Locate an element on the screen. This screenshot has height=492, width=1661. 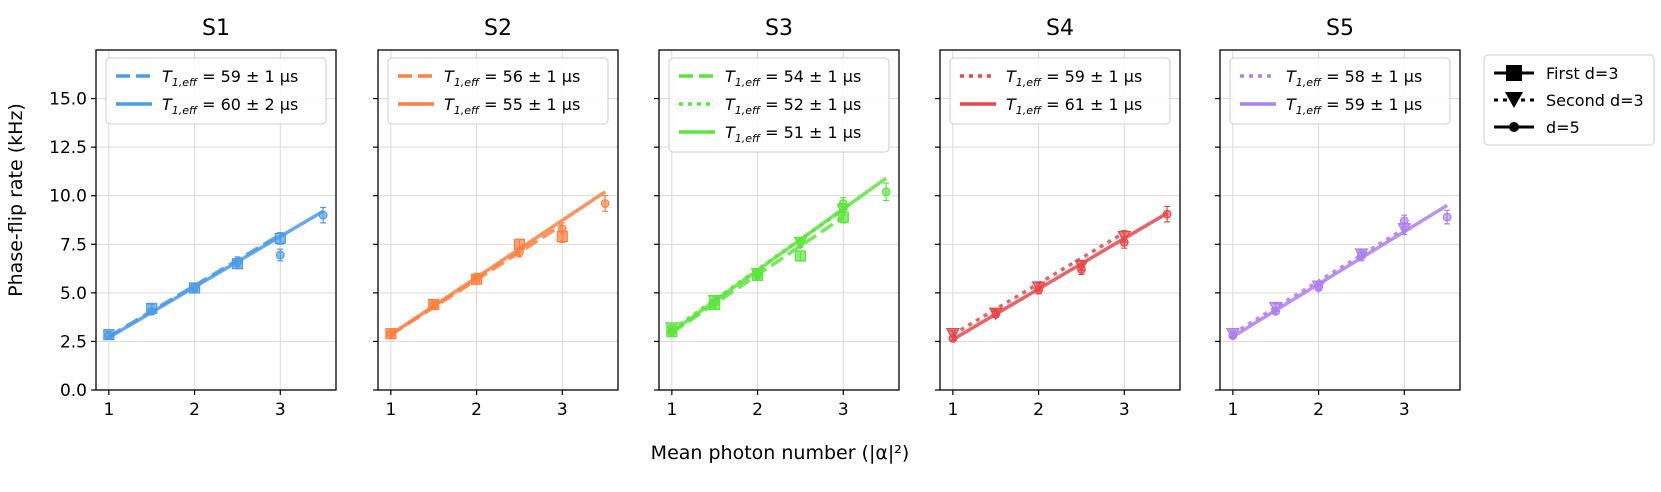
y-tick-label: 7.5 is located at coordinates (73, 245).